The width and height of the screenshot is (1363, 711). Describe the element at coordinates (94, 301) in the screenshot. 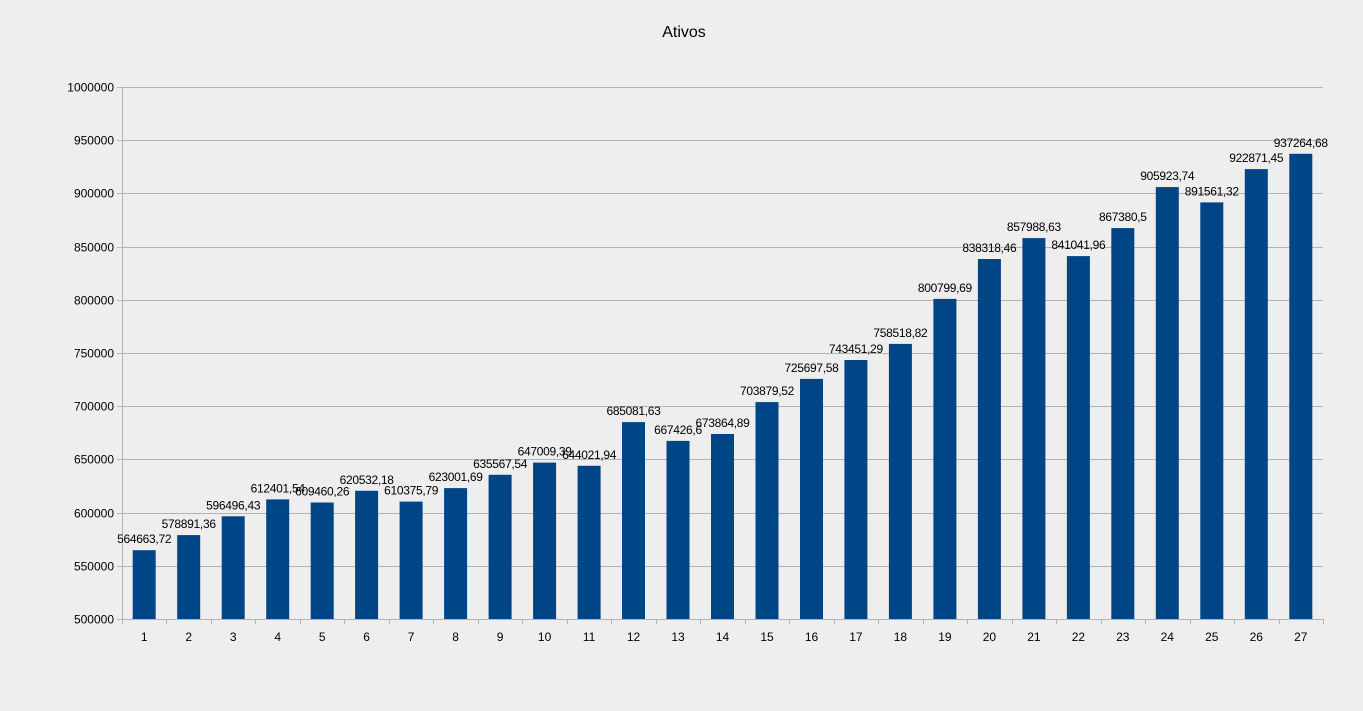

I see `y-tick-label: 800000` at that location.